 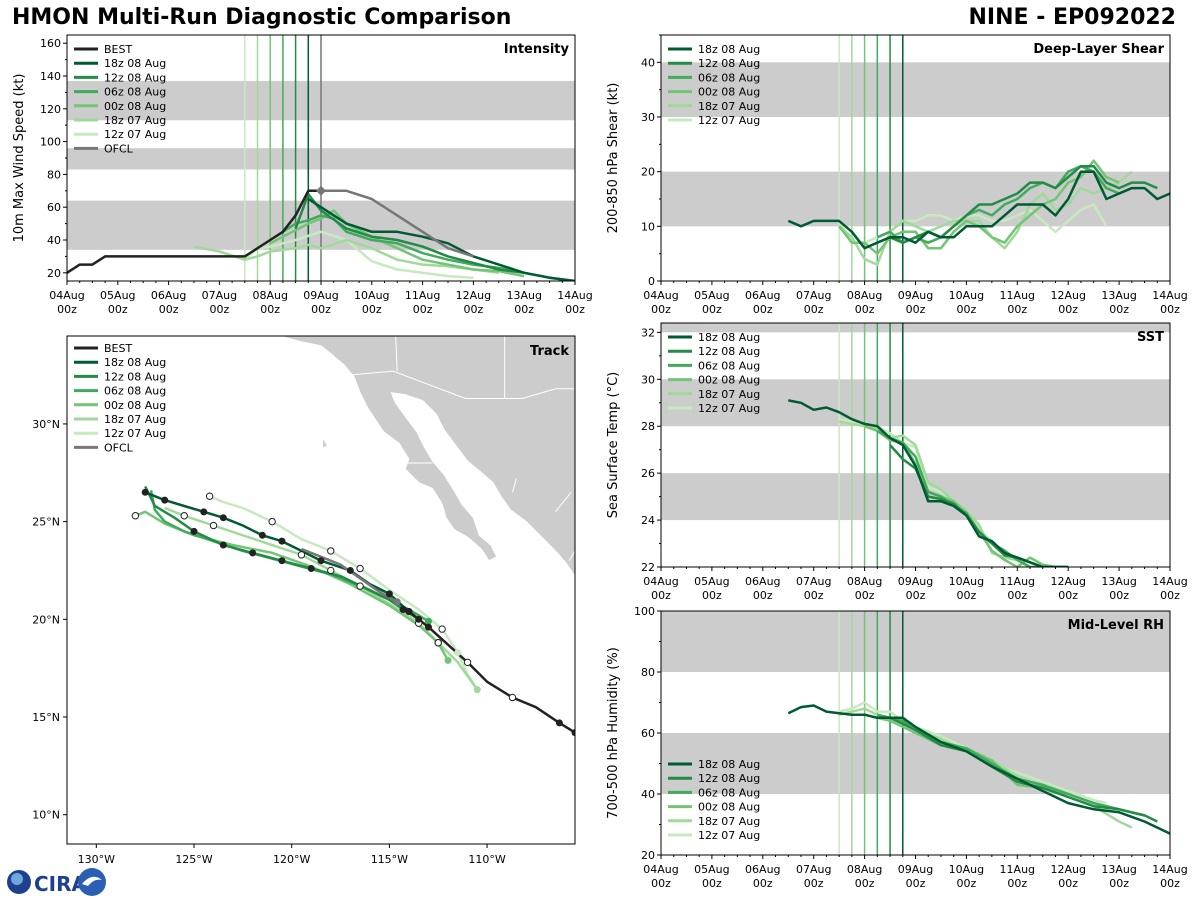 I want to click on sst-legend-label-12z-07-aug: 12z 07 Aug, so click(x=729, y=408).